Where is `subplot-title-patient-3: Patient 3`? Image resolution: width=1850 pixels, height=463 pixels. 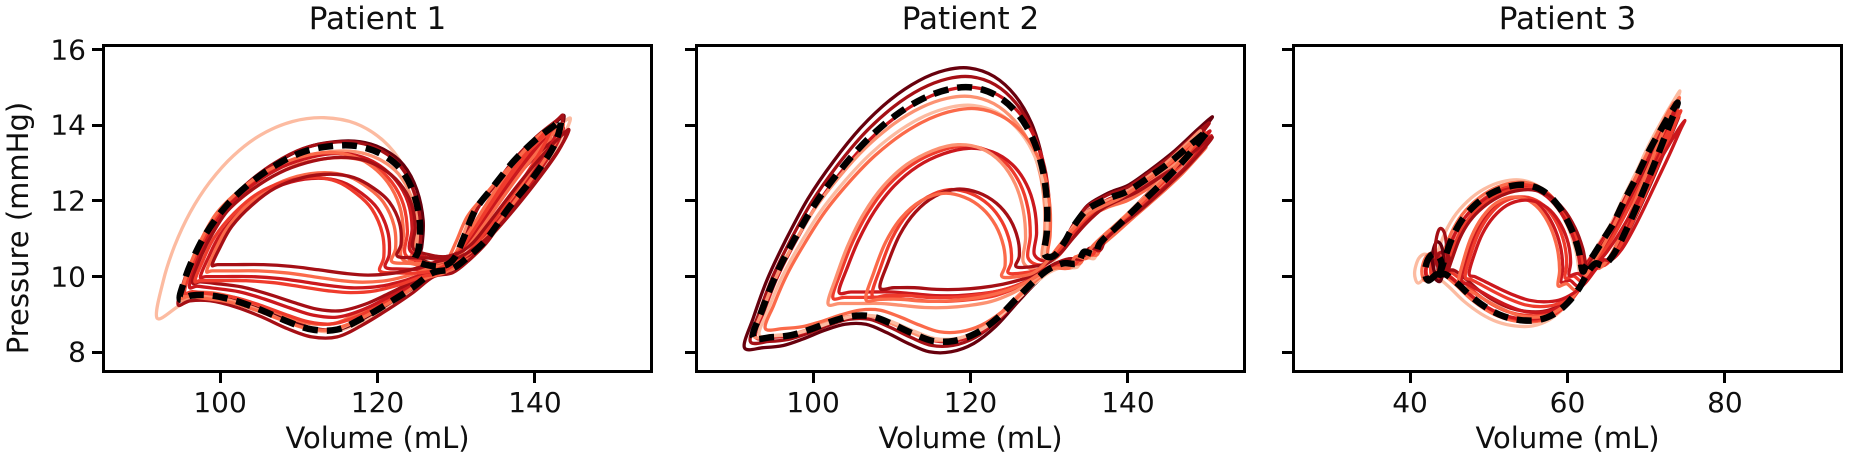
subplot-title-patient-3: Patient 3 is located at coordinates (1567, 19).